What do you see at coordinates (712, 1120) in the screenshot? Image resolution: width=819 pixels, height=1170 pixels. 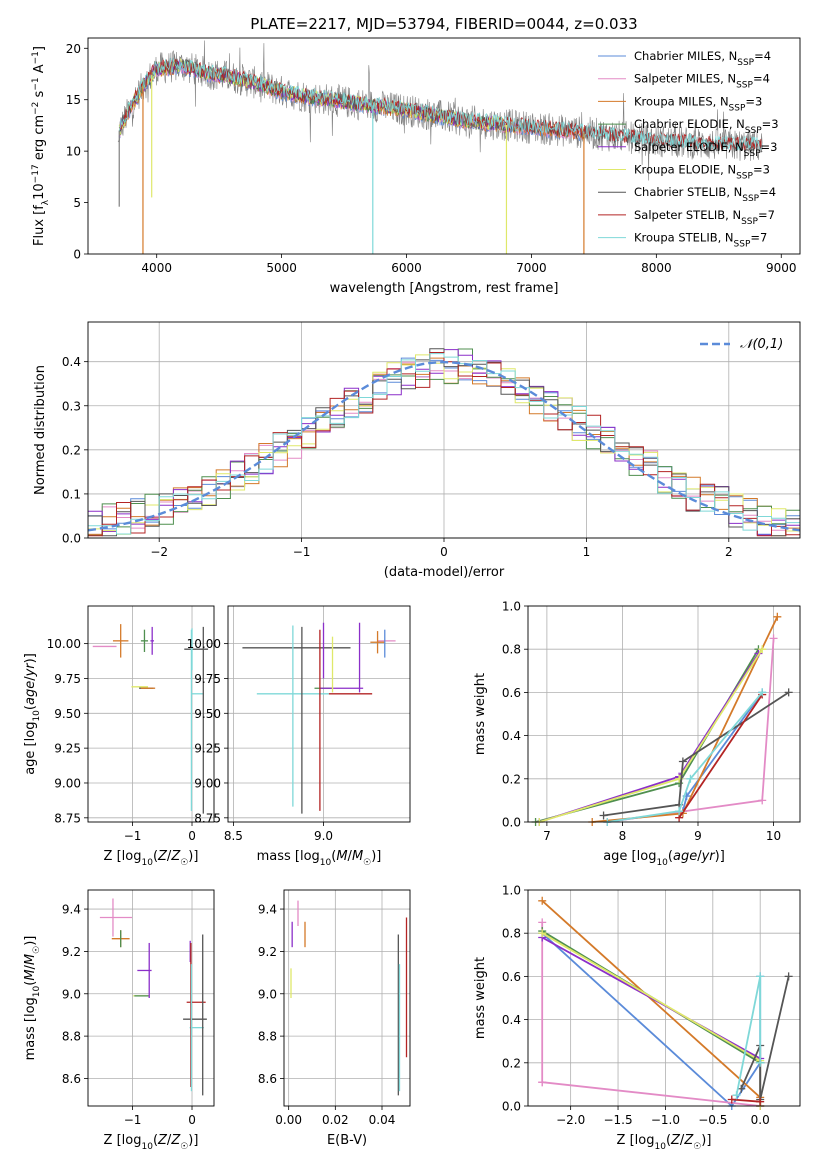 I see `x-tick-label: −0.5` at bounding box center [712, 1120].